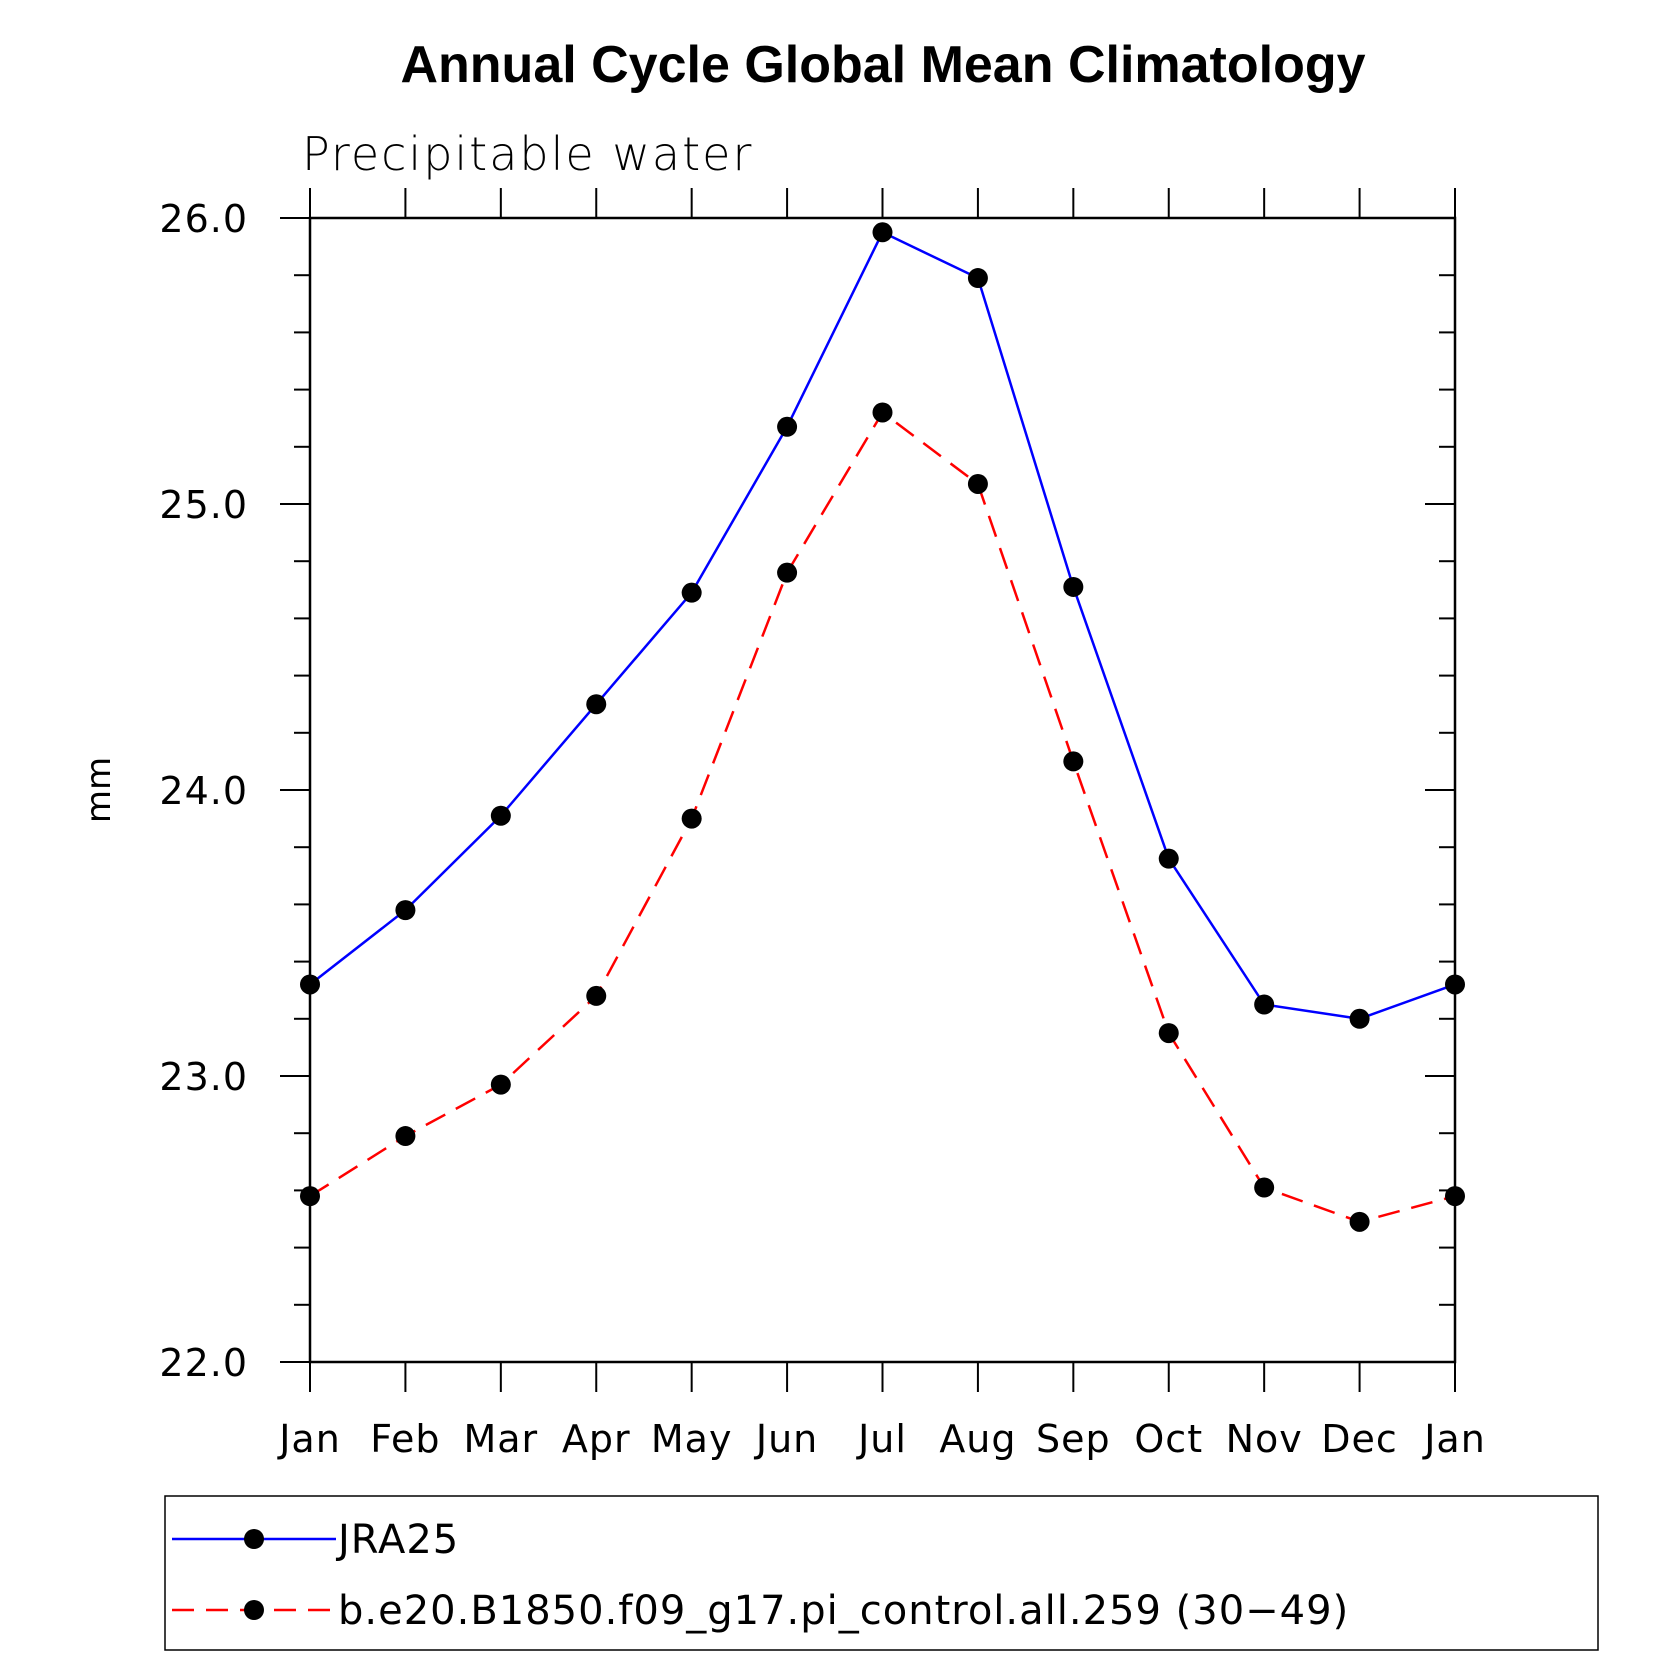  I want to click on x-tick-label: Nov, so click(1264, 1439).